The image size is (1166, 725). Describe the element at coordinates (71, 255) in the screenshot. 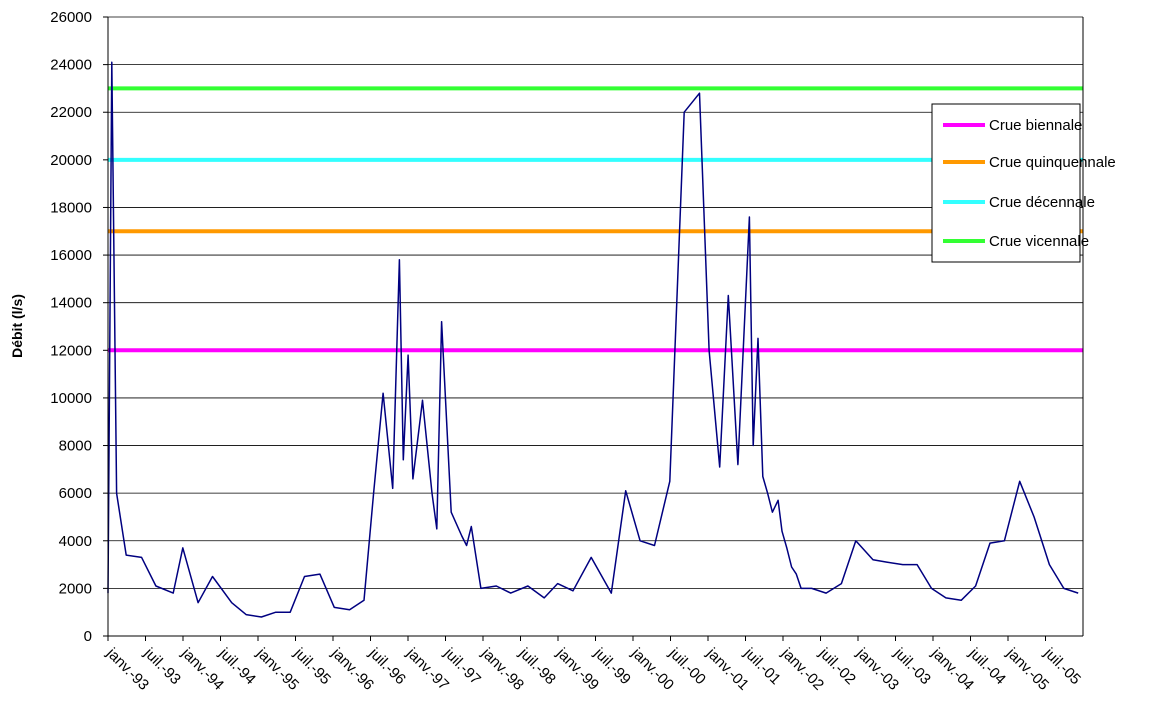

I see `y-tick-label: 16000` at that location.